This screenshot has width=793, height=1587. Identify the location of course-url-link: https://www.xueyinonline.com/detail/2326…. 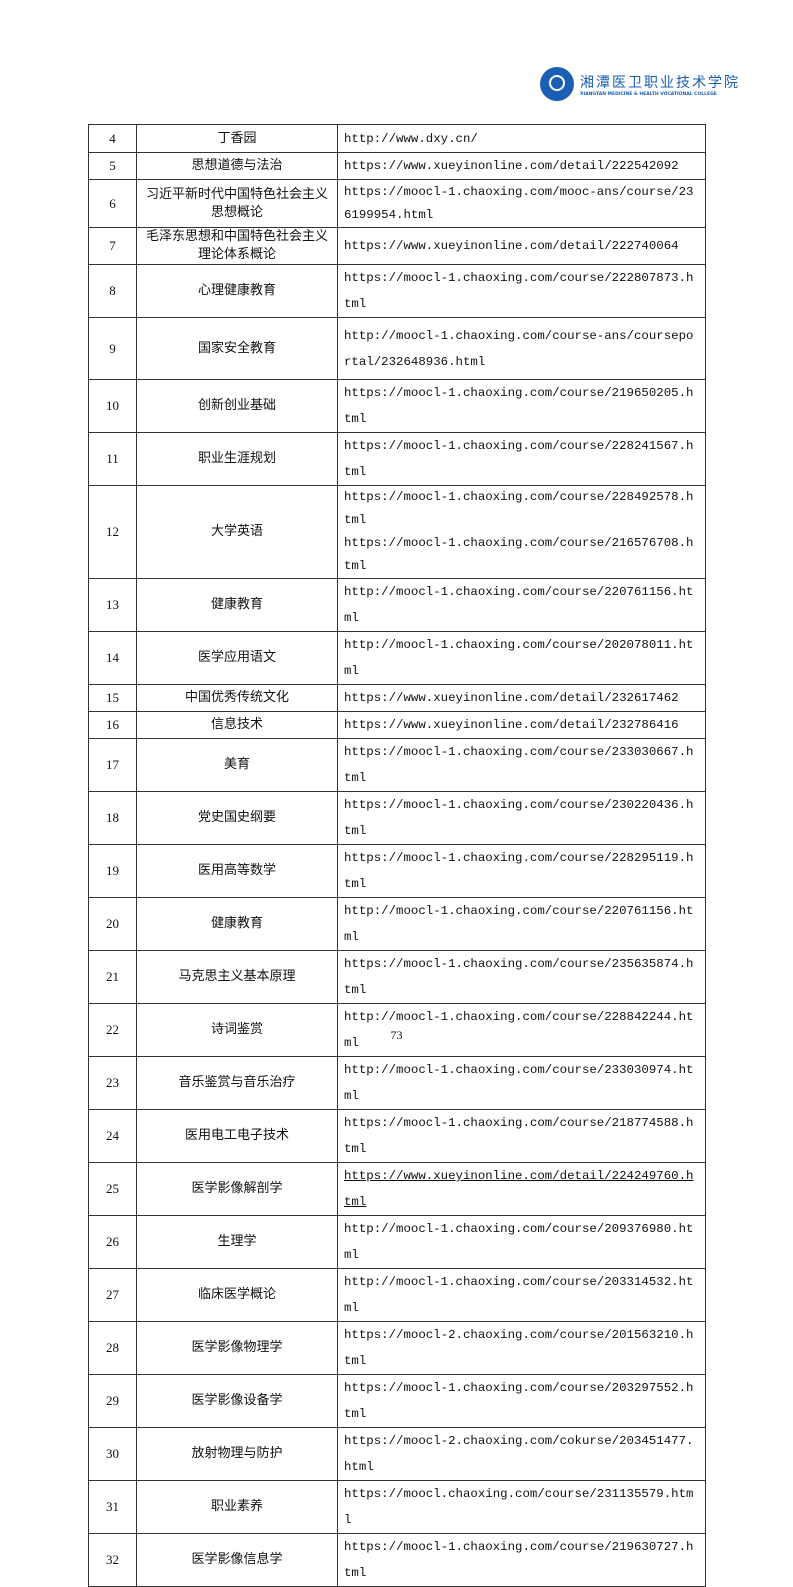
(511, 698).